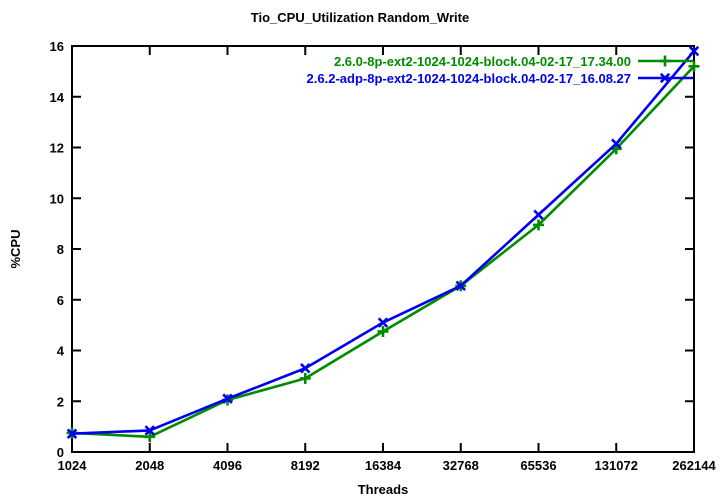  What do you see at coordinates (305, 465) in the screenshot?
I see `svg-text: 8192` at bounding box center [305, 465].